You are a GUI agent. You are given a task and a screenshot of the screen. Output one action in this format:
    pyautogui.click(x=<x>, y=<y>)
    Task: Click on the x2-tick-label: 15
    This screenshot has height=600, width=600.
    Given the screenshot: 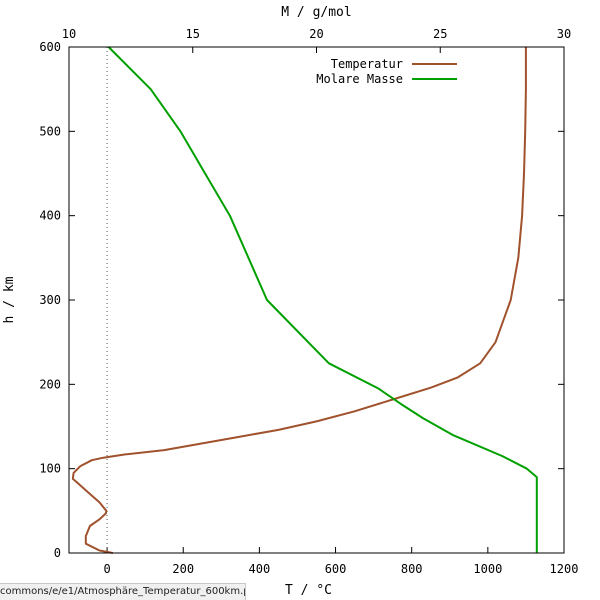 What is the action you would take?
    pyautogui.click(x=193, y=34)
    